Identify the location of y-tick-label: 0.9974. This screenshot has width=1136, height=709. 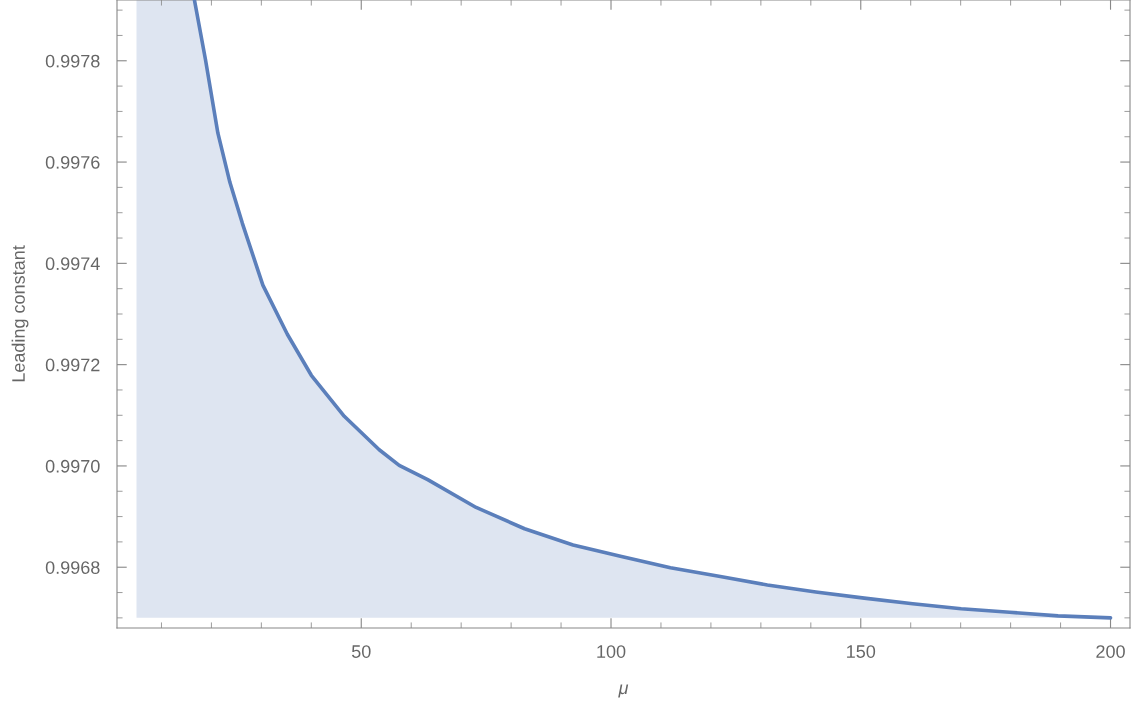
(72, 264).